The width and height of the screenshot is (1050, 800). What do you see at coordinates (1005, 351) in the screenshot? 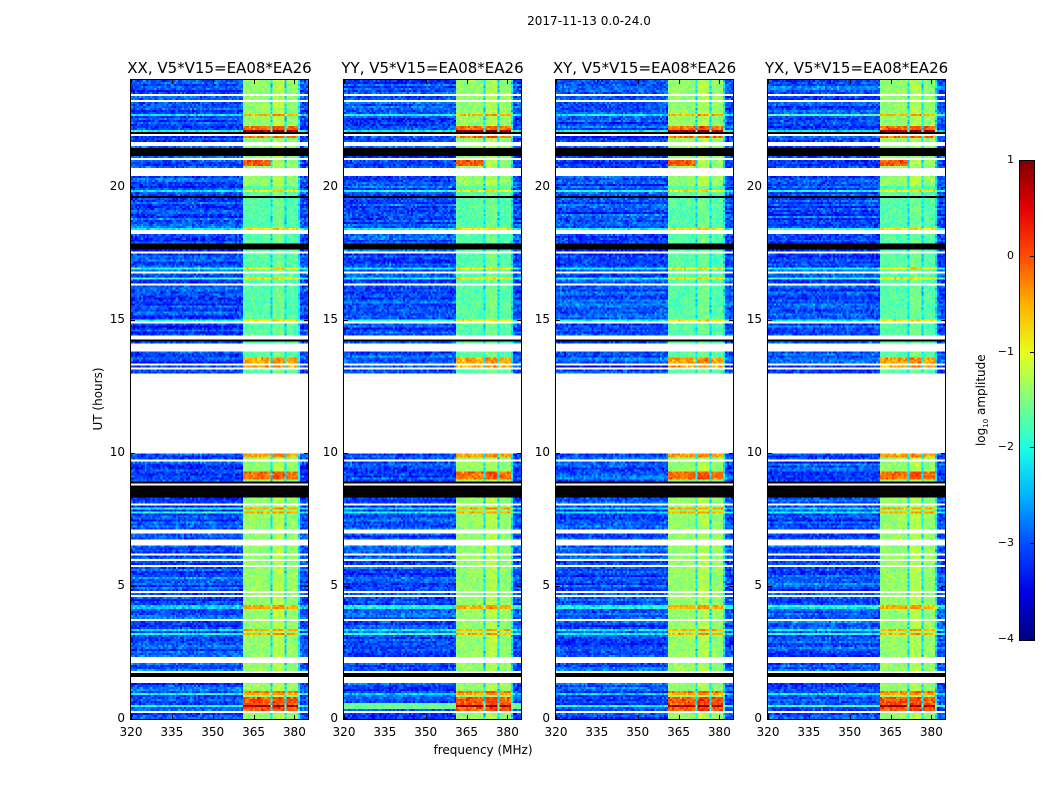
I see `colorbar-tick-label: −1` at bounding box center [1005, 351].